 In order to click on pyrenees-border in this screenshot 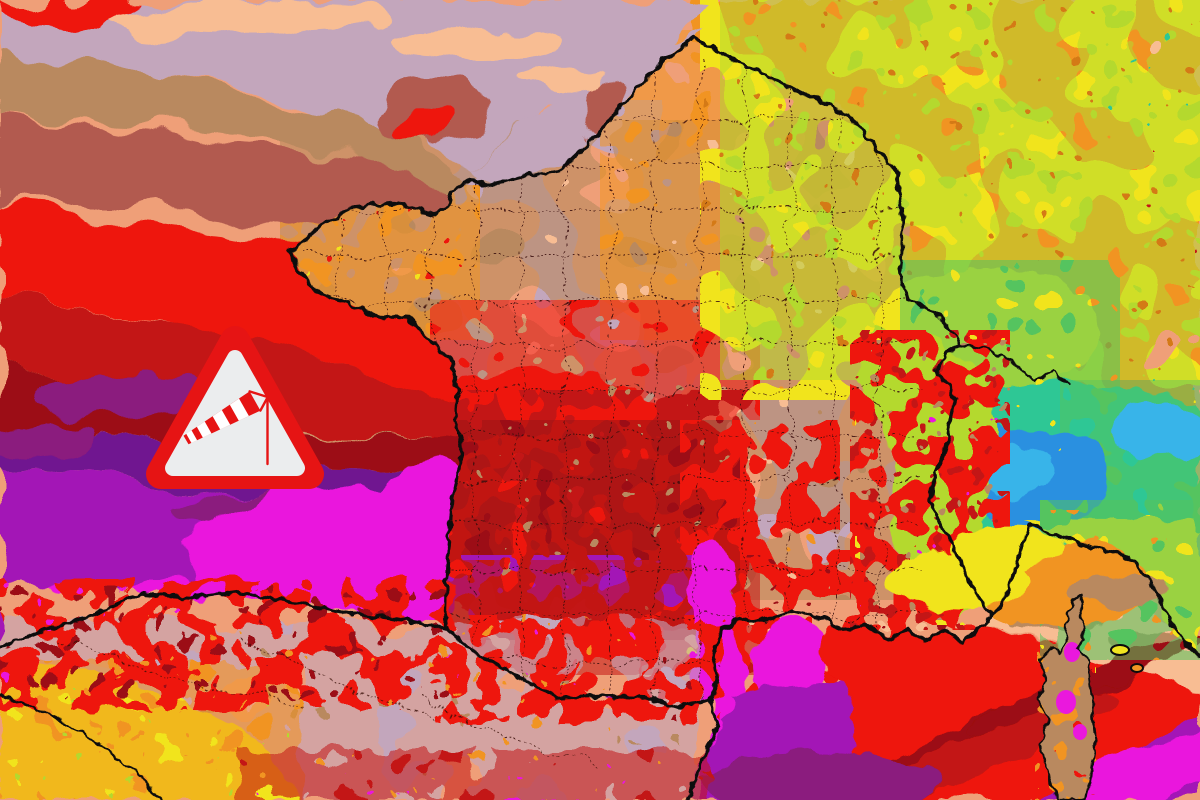, I will do `click(578, 667)`.